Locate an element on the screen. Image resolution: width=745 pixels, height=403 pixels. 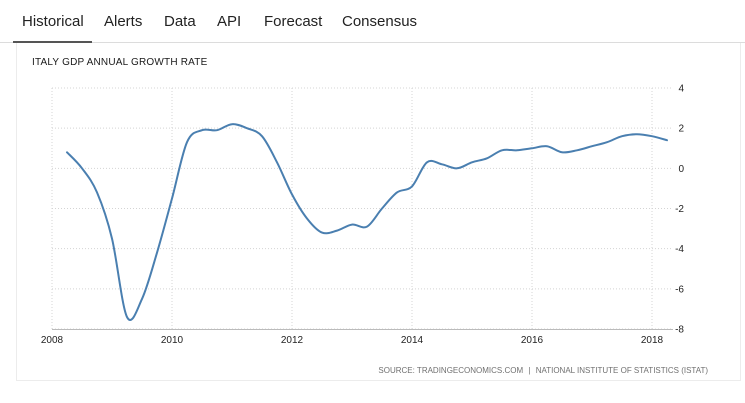
y-tick-label: 0 is located at coordinates (681, 169).